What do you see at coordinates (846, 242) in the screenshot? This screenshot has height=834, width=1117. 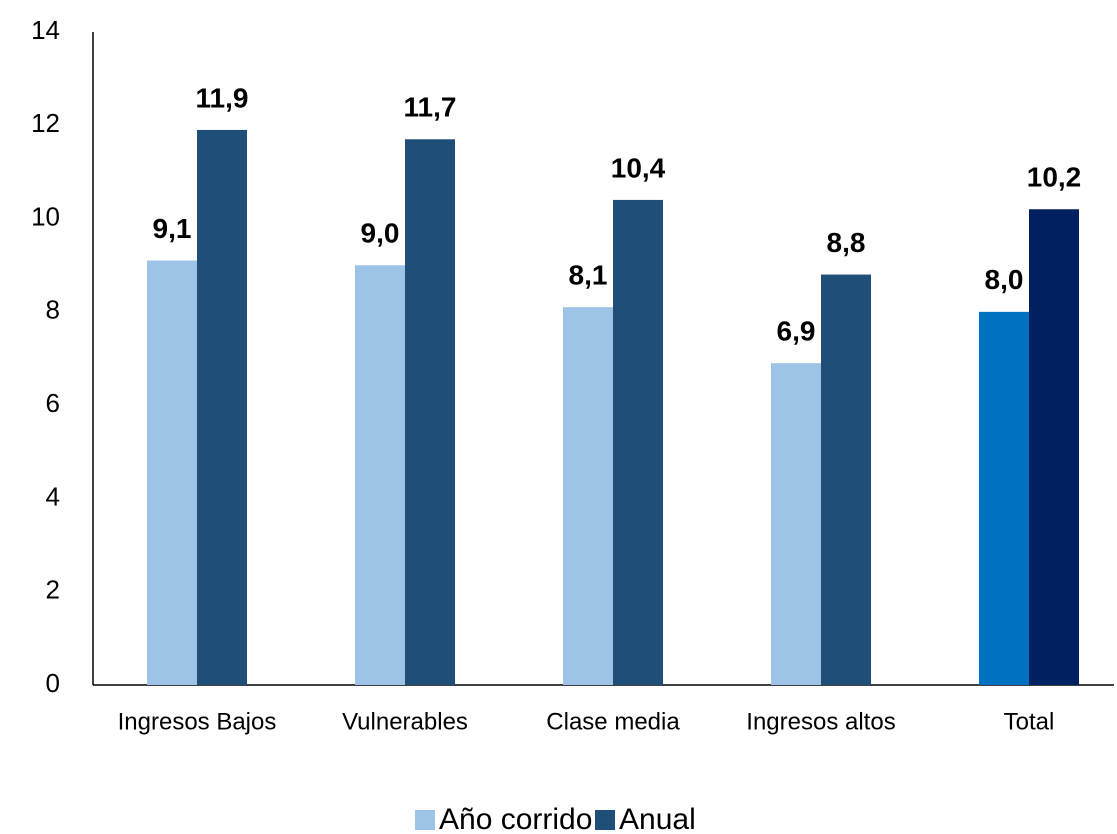 I see `data-label: 8,8` at bounding box center [846, 242].